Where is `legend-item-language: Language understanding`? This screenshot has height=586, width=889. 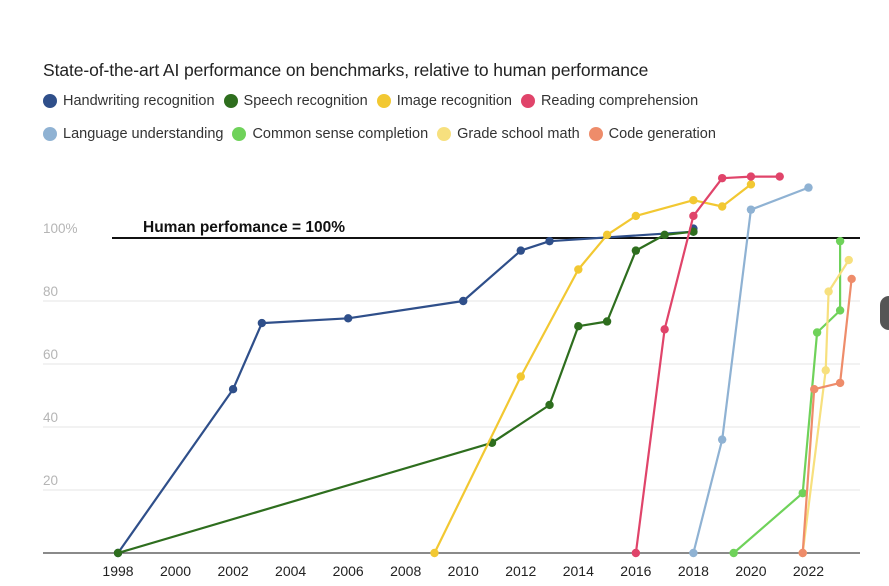
legend-item-language: Language understanding is located at coordinates (133, 134).